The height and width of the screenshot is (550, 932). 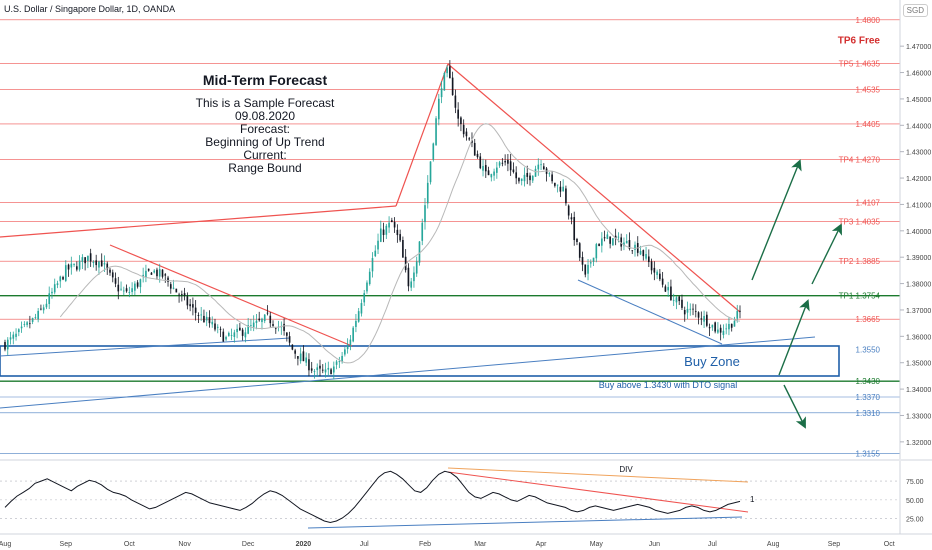 What do you see at coordinates (654, 544) in the screenshot?
I see `time-tick-label: Jun` at bounding box center [654, 544].